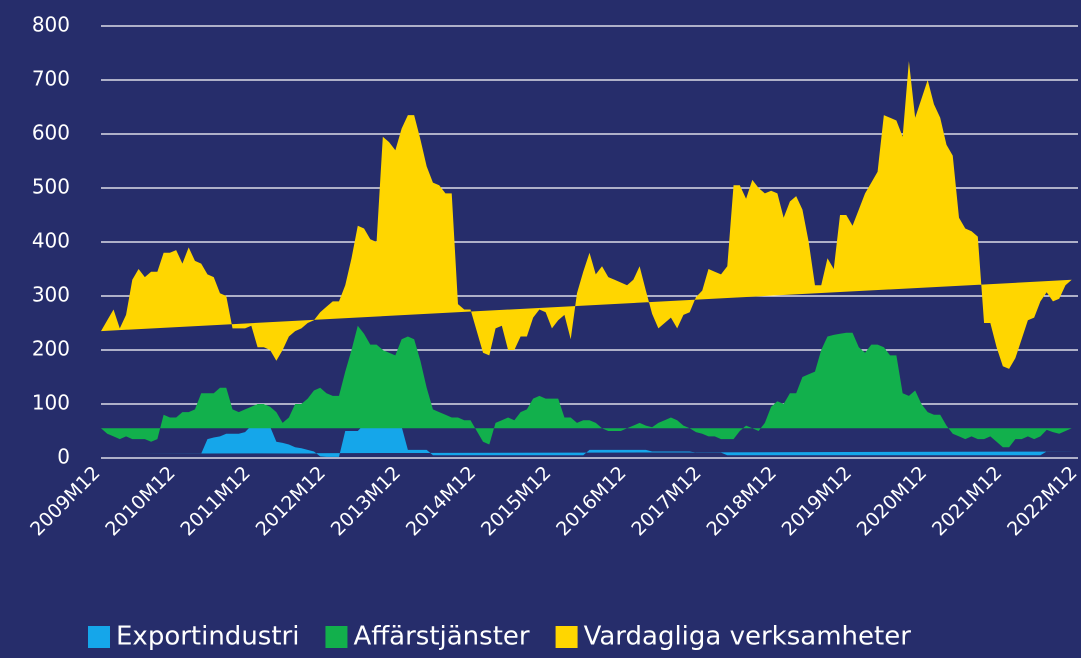 The width and height of the screenshot is (1081, 658). Describe the element at coordinates (51, 403) in the screenshot. I see `y-tick-label: 100` at that location.